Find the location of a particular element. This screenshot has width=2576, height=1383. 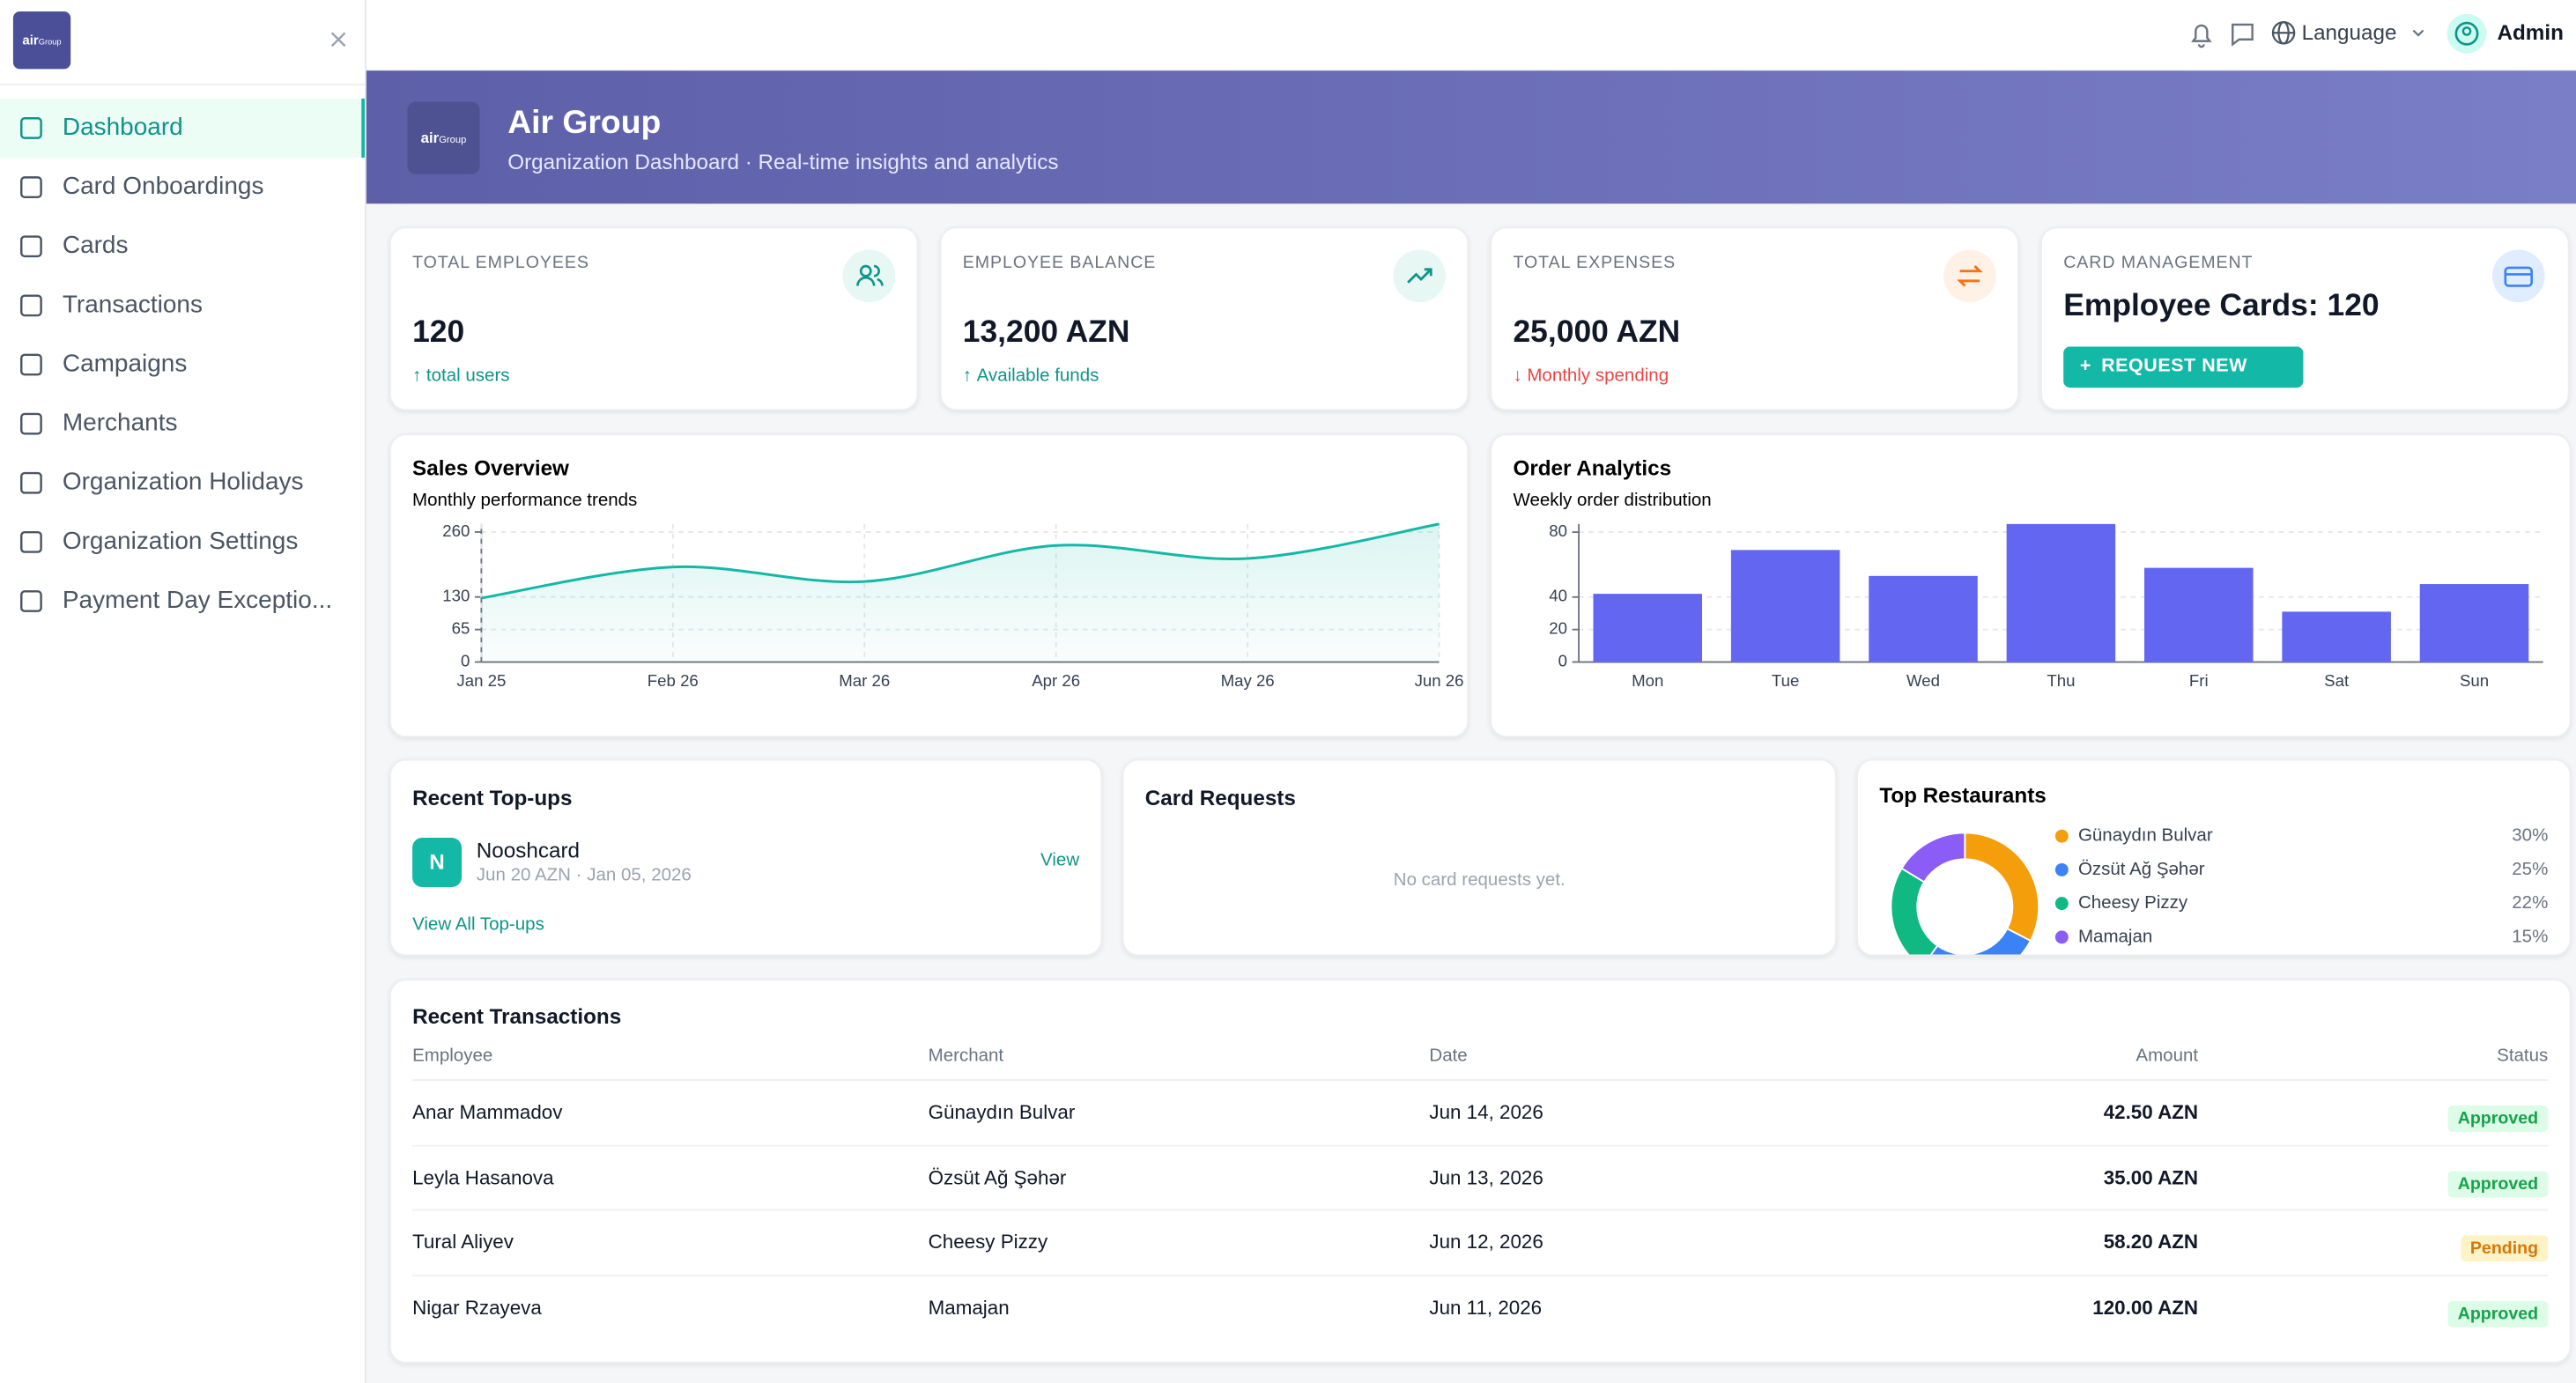

y-tick-label: 260 is located at coordinates (456, 530).